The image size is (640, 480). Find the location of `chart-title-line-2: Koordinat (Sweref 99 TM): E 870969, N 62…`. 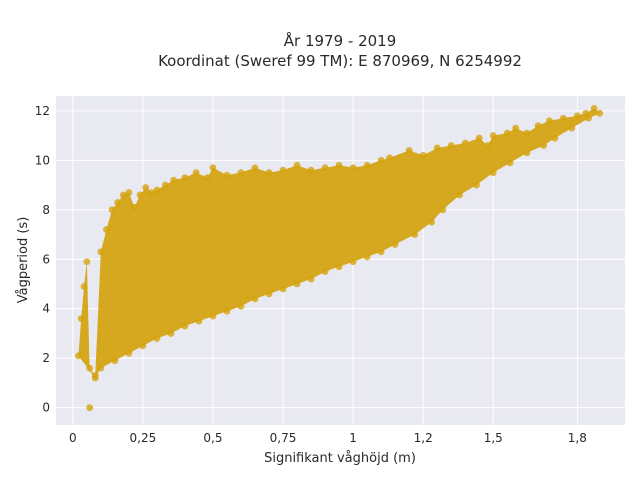

chart-title-line-2: Koordinat (Sweref 99 TM): E 870969, N 62… is located at coordinates (340, 61).